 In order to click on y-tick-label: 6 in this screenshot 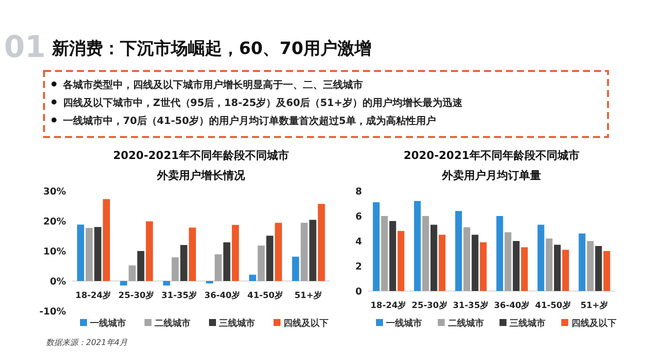, I will do `click(358, 217)`.